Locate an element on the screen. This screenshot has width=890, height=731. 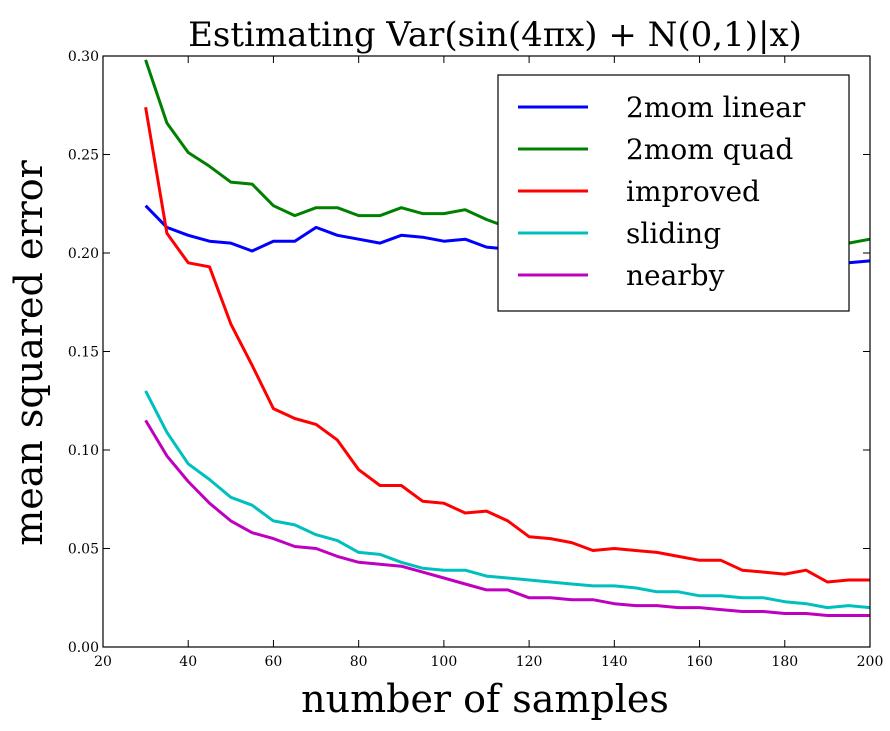
legend-item: 2mom quad is located at coordinates (655, 149).